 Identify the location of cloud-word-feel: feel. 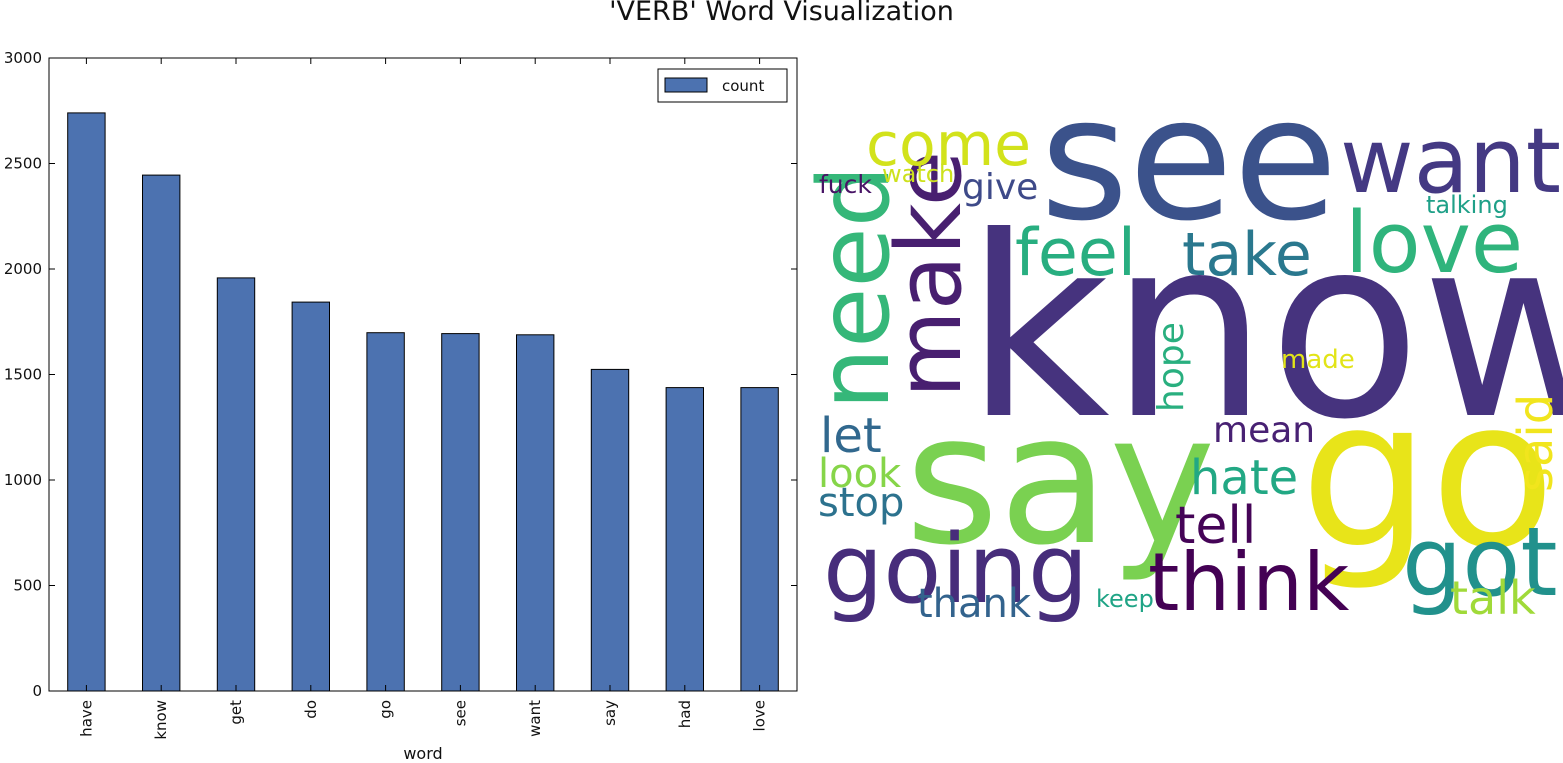
(1075, 253).